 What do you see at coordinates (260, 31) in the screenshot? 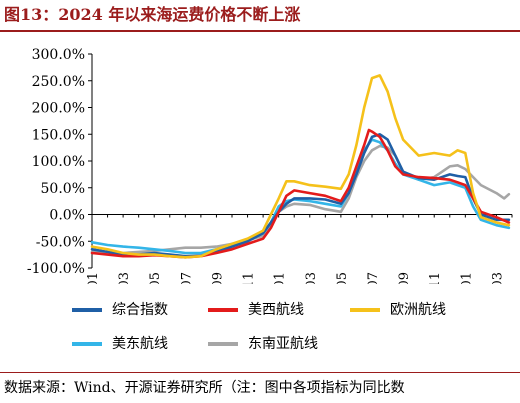
I see `title-divider` at bounding box center [260, 31].